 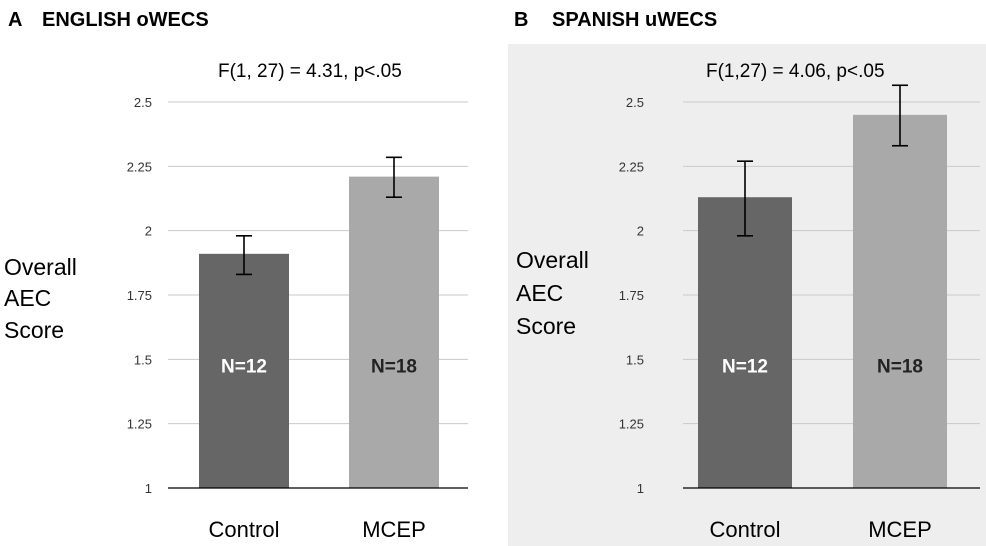 I want to click on panel-a-category-labels: Control MCEP, so click(x=317, y=529).